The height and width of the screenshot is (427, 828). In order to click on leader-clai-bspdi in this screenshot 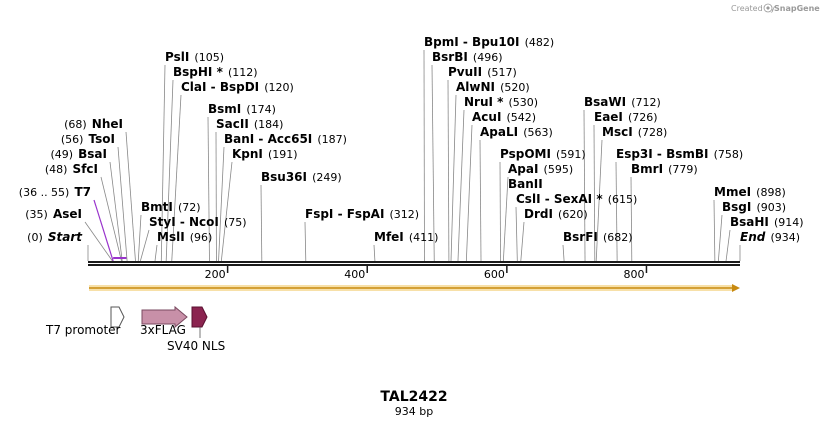, I will do `click(176, 178)`.